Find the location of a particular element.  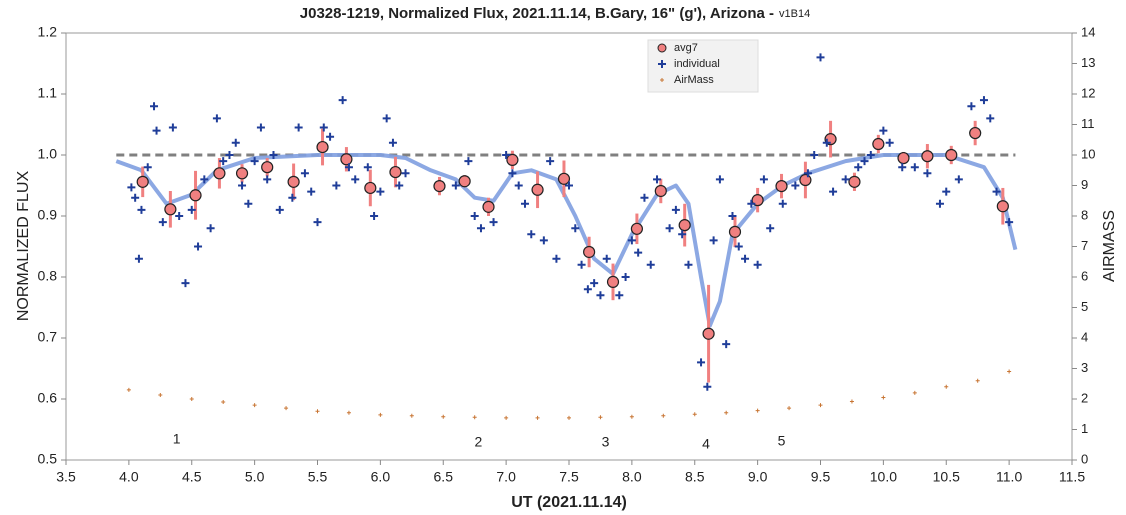

y2-tick-label: 1 is located at coordinates (1084, 428).